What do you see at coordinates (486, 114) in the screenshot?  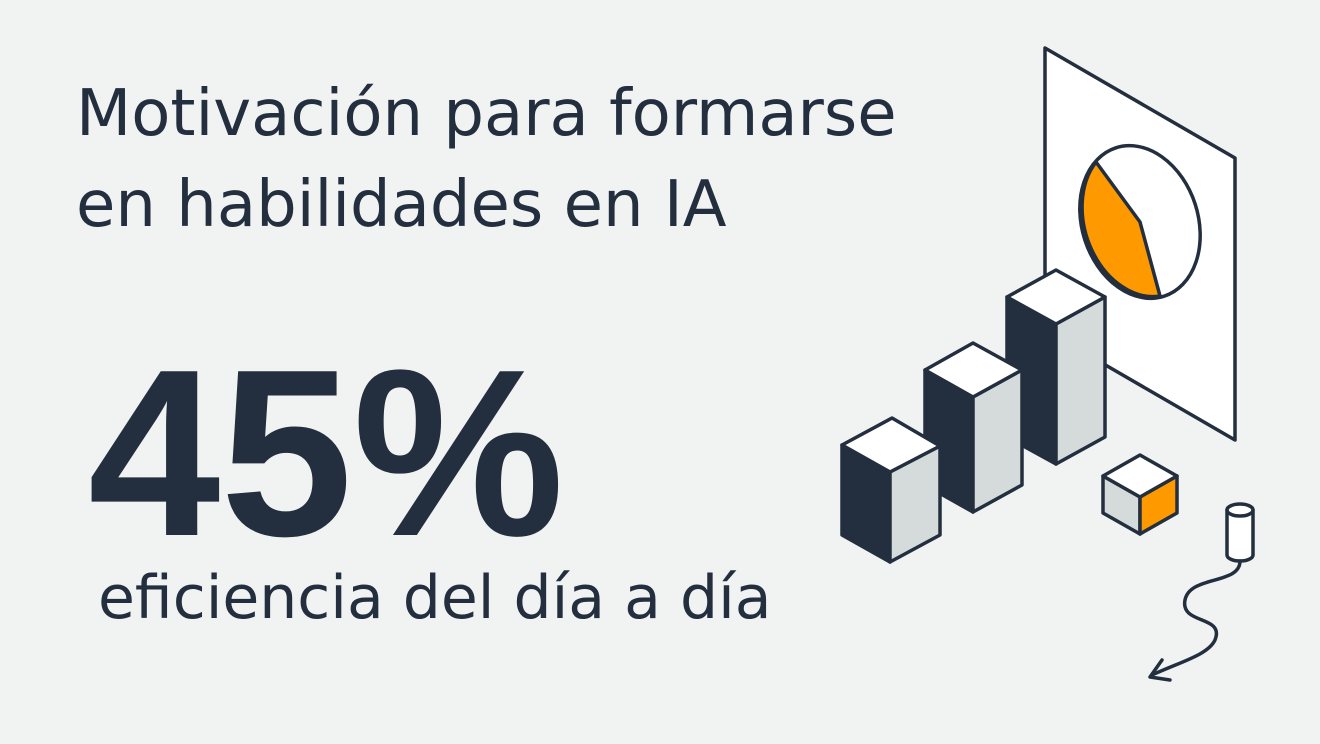 I see `title-line: Motivación para formarse` at bounding box center [486, 114].